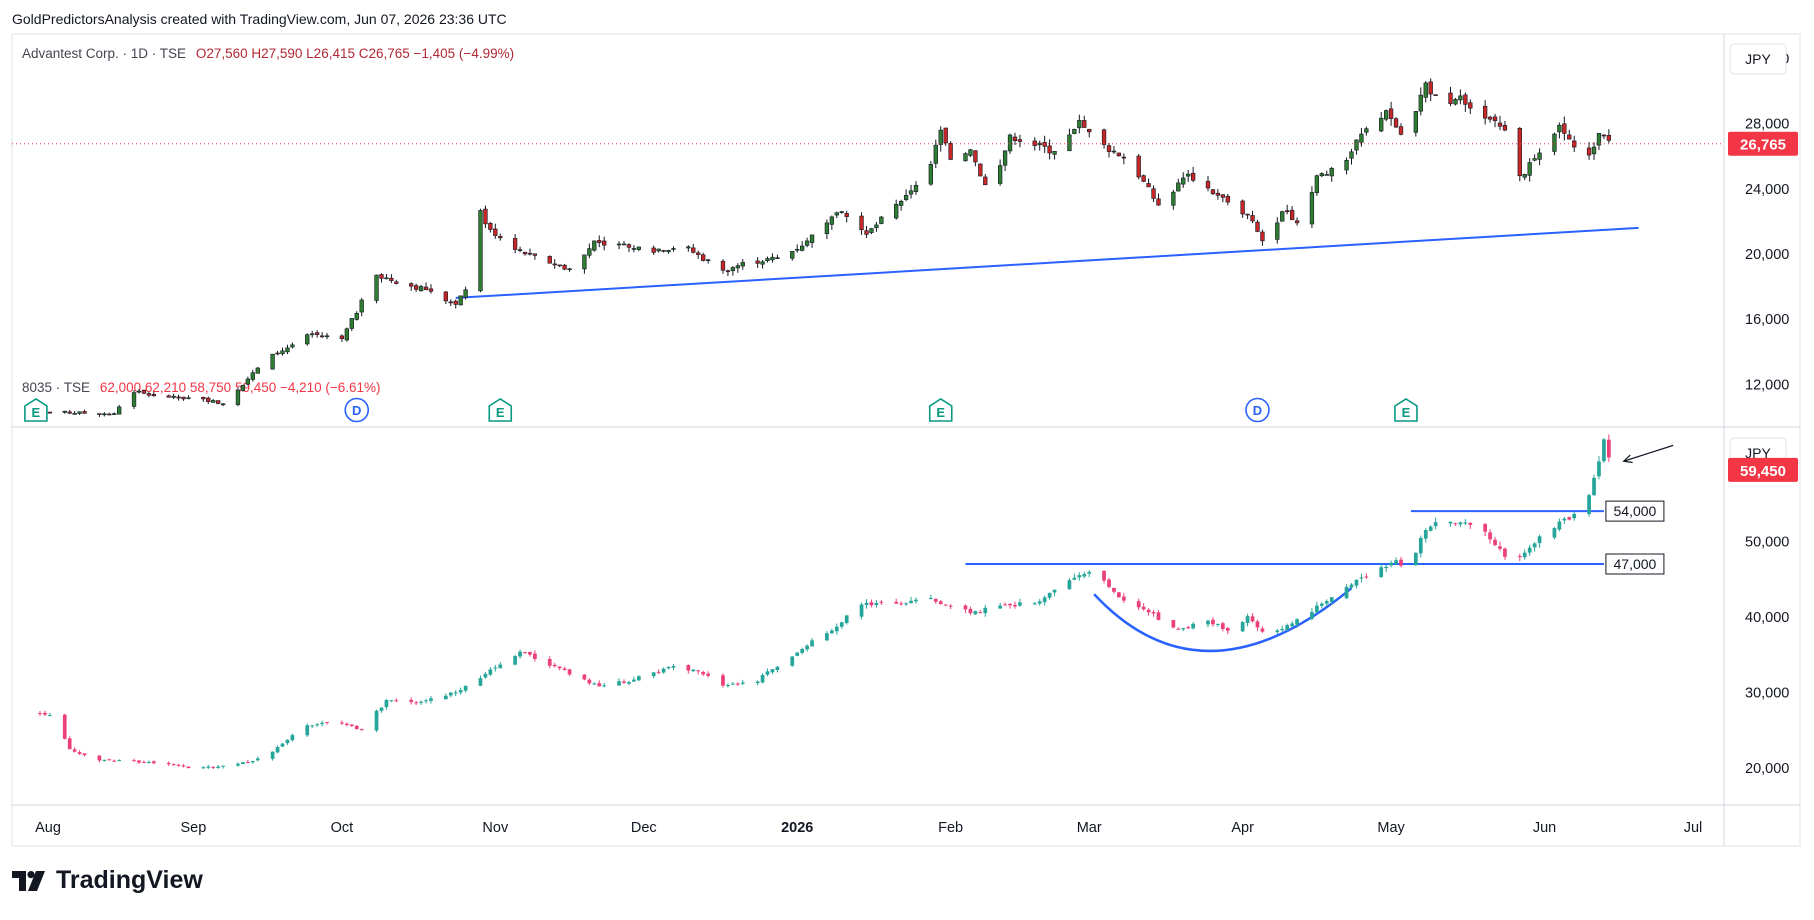 The width and height of the screenshot is (1814, 920). I want to click on support-trendline, so click(1047, 262).